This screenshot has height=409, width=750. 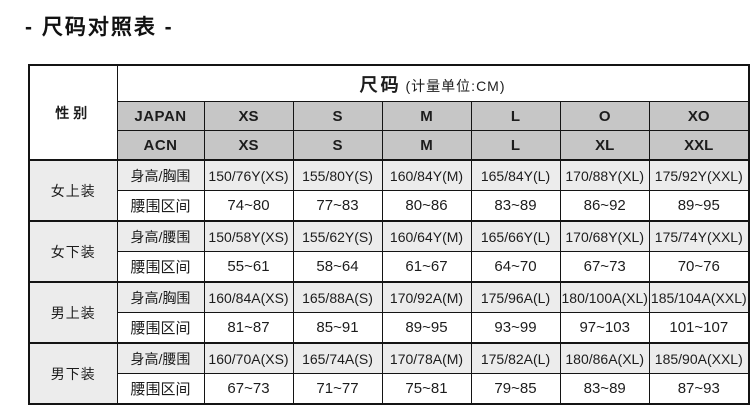 What do you see at coordinates (604, 145) in the screenshot?
I see `size-cell: XL` at bounding box center [604, 145].